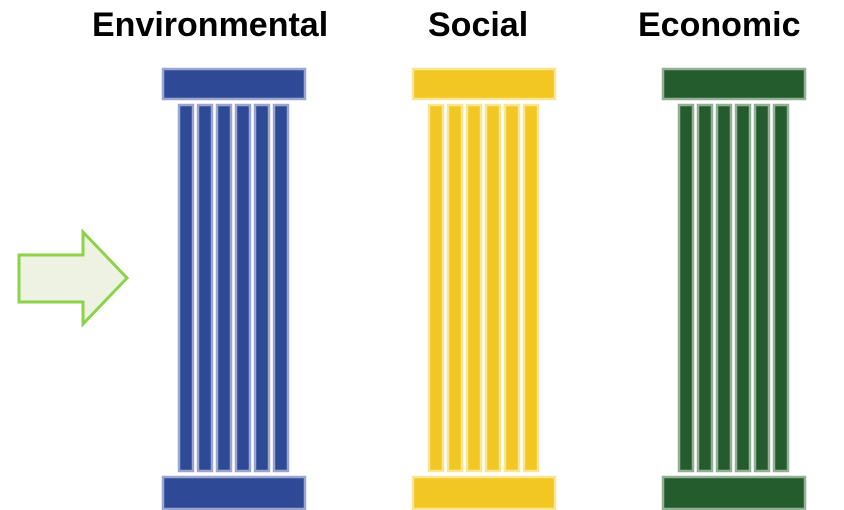 The image size is (844, 510). I want to click on right-arrow-icon, so click(73, 278).